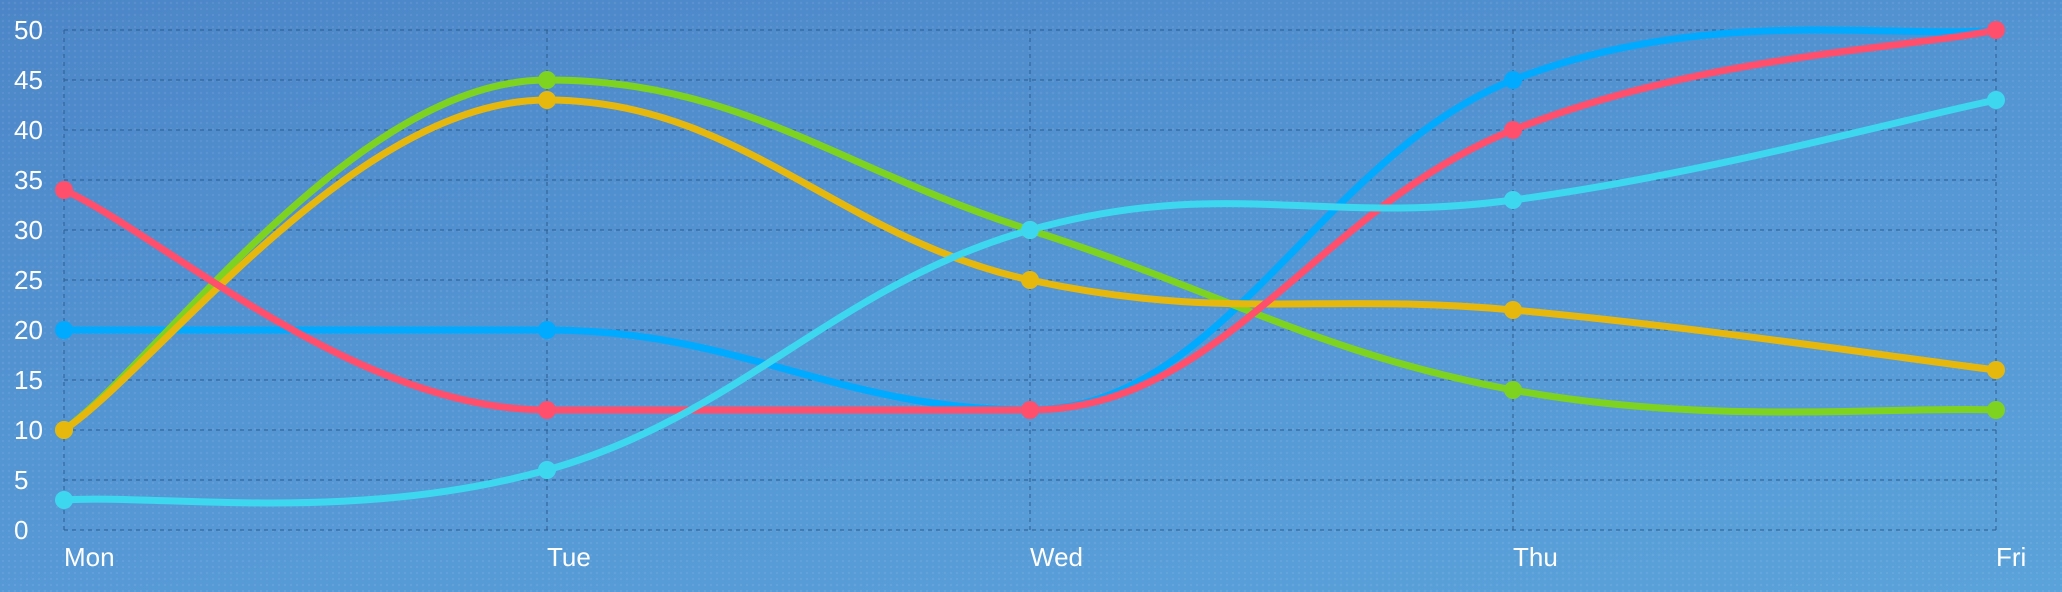 The width and height of the screenshot is (2062, 592). What do you see at coordinates (28, 130) in the screenshot?
I see `y-tick-label: 40` at bounding box center [28, 130].